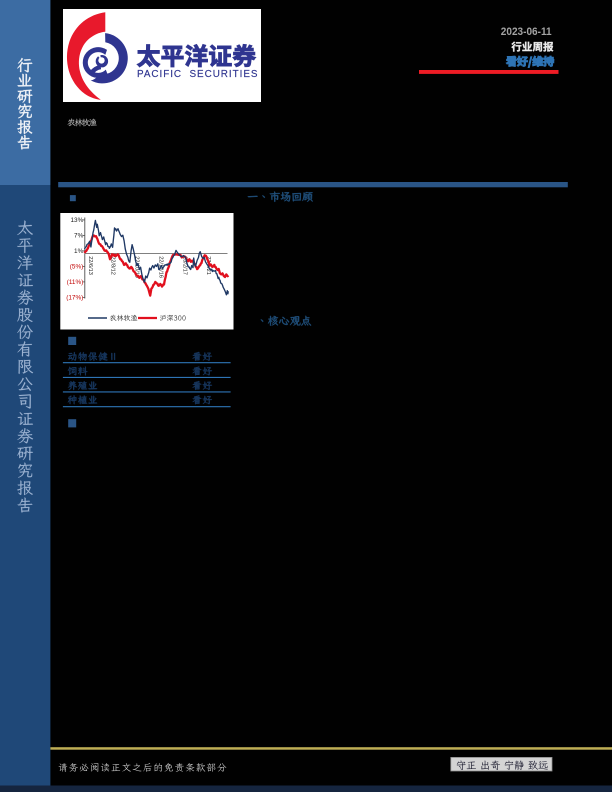 Image resolution: width=612 pixels, height=792 pixels. What do you see at coordinates (79, 251) in the screenshot?
I see `svg-text: 1%` at bounding box center [79, 251].